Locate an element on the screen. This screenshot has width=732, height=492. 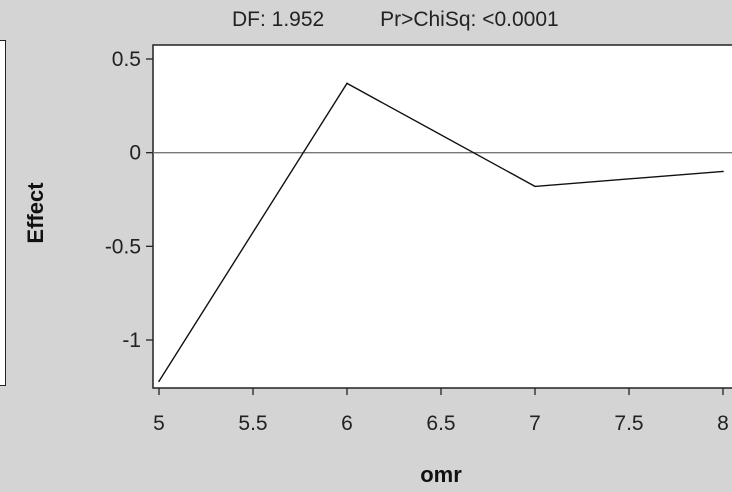
x-tick-label: 8 is located at coordinates (723, 423).